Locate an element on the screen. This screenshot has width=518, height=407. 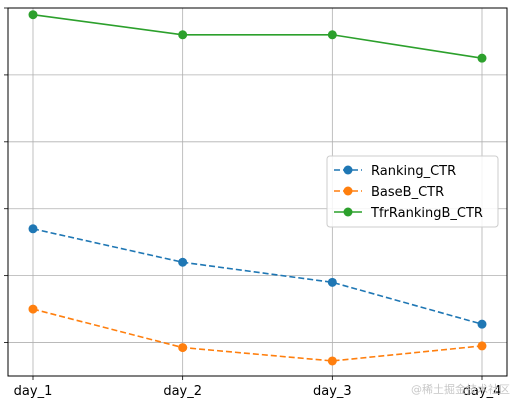
x-tick-label: day_4 is located at coordinates (482, 391).